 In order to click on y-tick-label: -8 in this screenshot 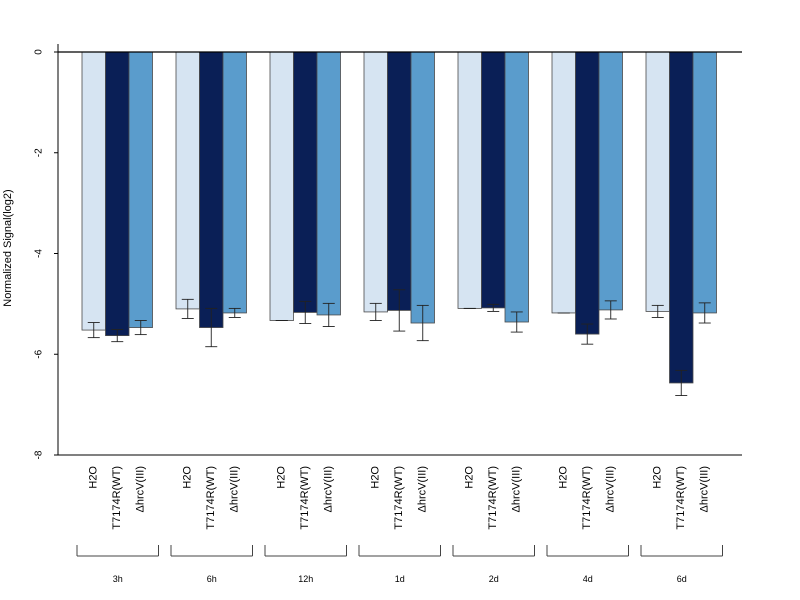, I will do `click(39, 454)`.